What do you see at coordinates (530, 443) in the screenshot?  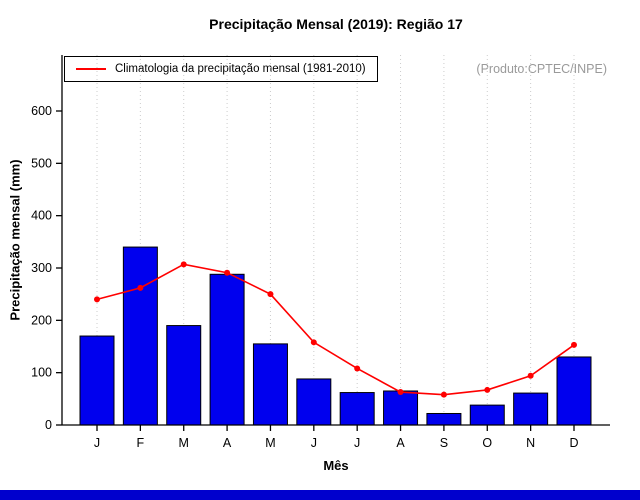 I see `x-tick-label: N` at bounding box center [530, 443].